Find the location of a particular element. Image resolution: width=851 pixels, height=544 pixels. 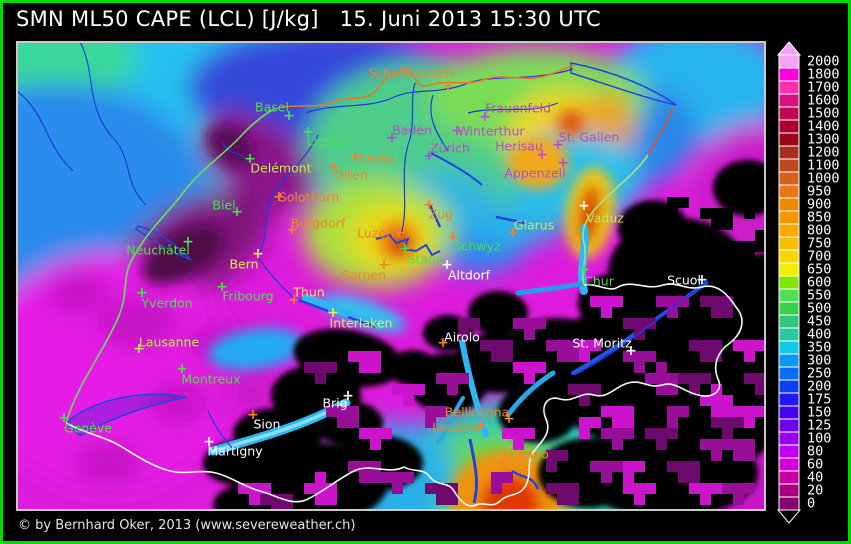

border-east-palegreen is located at coordinates (615, 220).